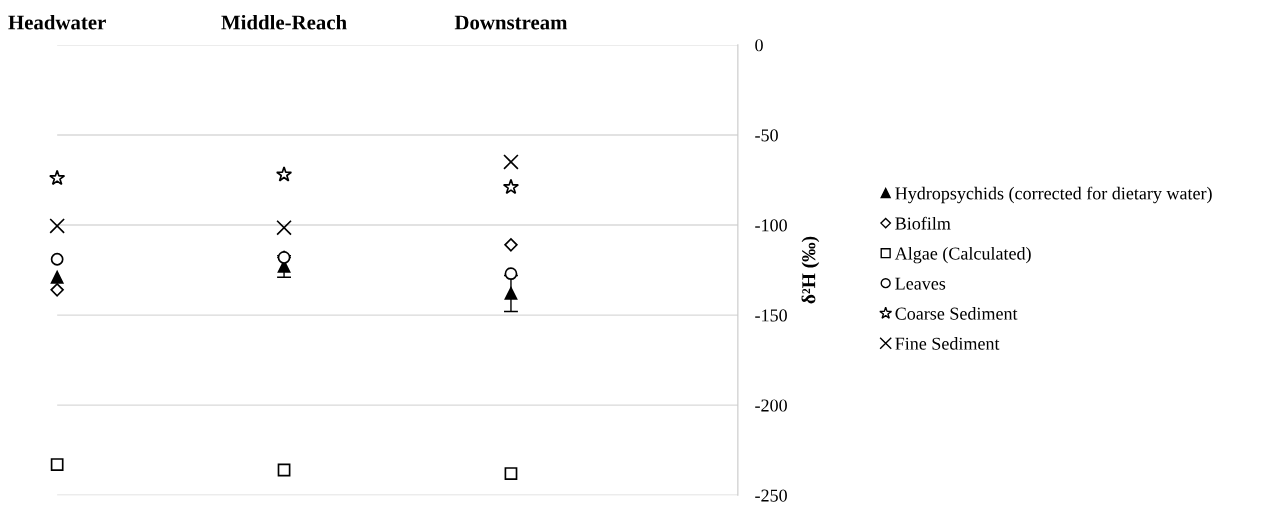  I want to click on legend-label: Hydropsychids (corrected for dietary water), so click(1053, 195).